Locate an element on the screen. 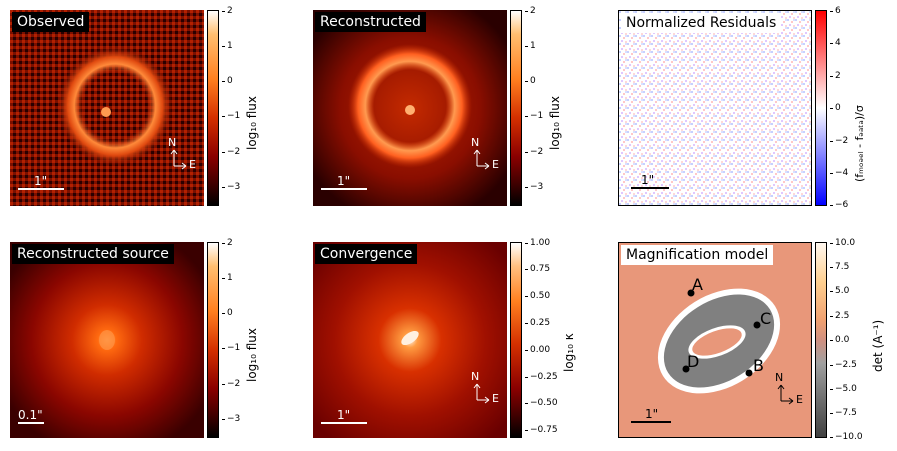 The width and height of the screenshot is (897, 451). panel-magnification: Magnification model A B C D 1" N E is located at coordinates (715, 340).